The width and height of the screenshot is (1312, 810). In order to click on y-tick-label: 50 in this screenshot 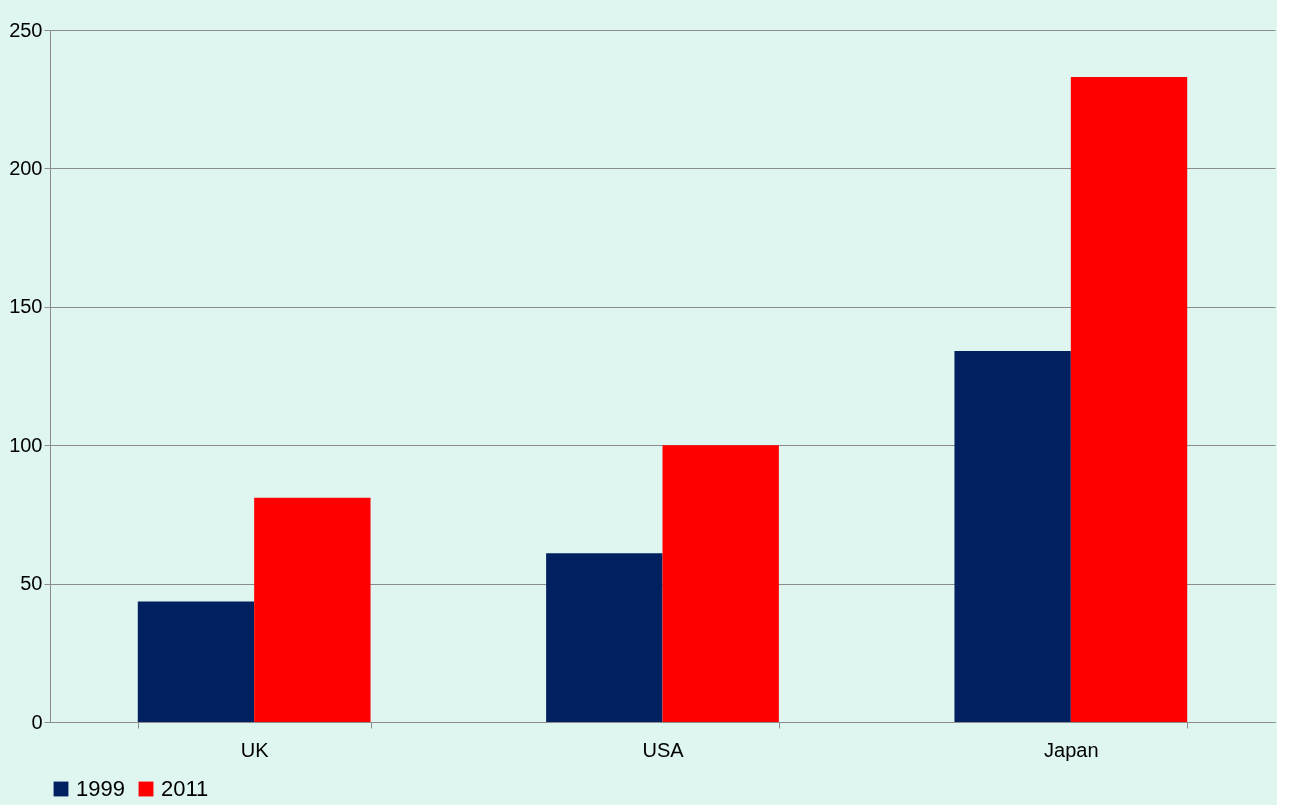, I will do `click(31, 583)`.